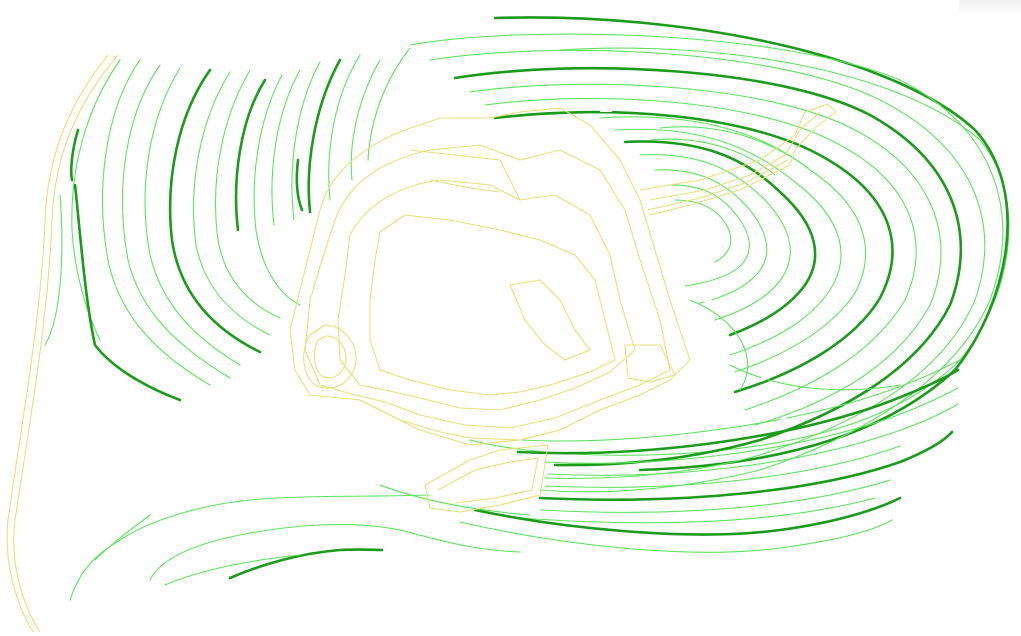 This screenshot has width=1021, height=636. I want to click on pit-north-spur-inner, so click(735, 156).